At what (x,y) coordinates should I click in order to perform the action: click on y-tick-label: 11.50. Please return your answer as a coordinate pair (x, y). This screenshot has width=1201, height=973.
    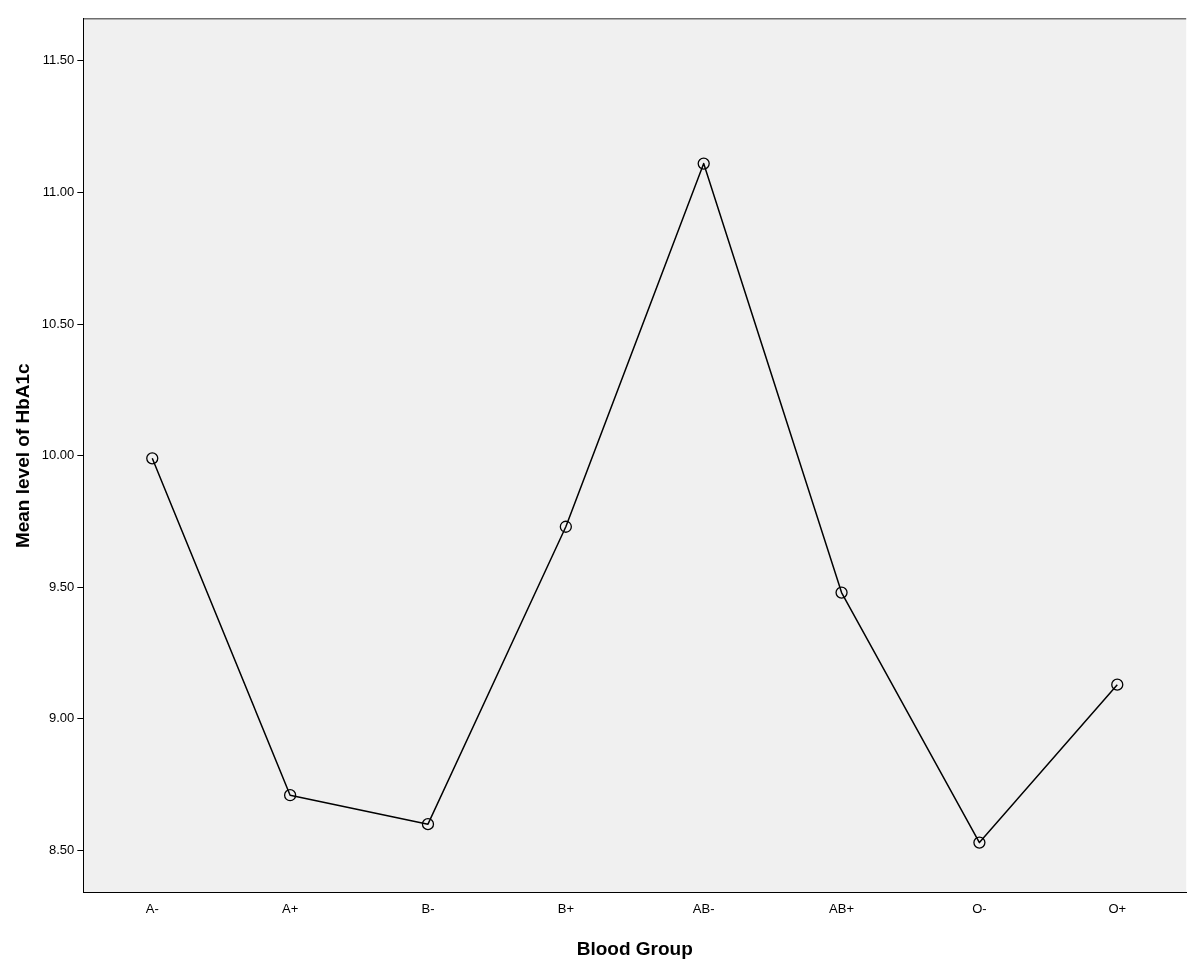
    Looking at the image, I should click on (58, 60).